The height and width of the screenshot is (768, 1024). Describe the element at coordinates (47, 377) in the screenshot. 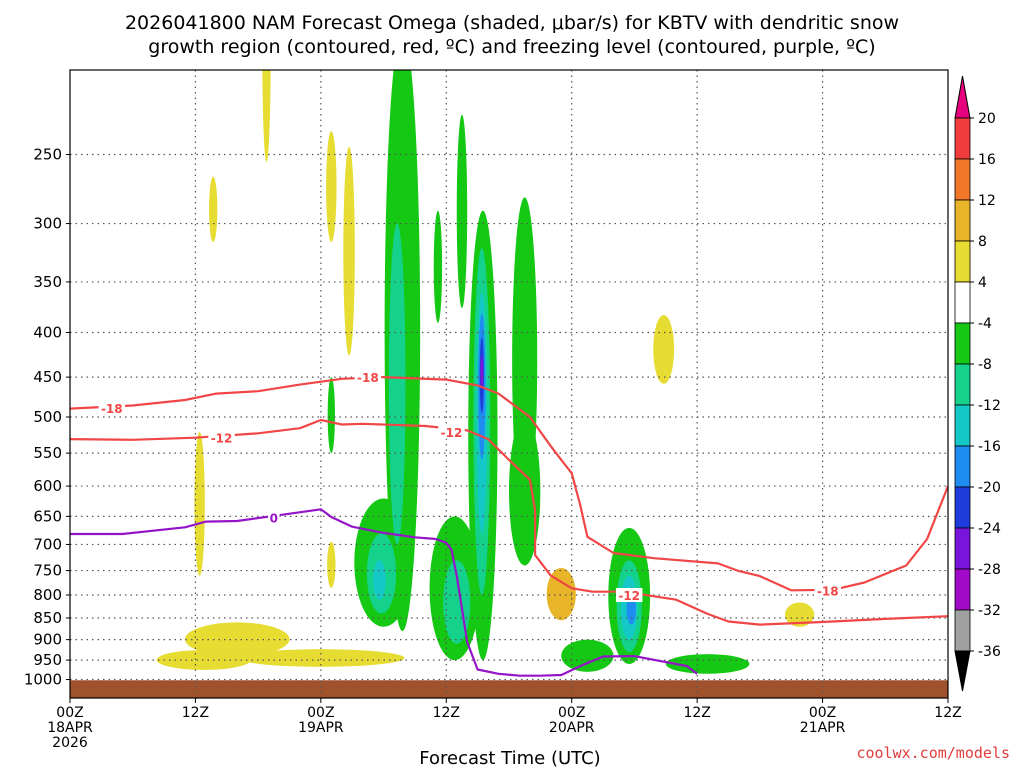

I see `y-tick-label-450: 450` at that location.